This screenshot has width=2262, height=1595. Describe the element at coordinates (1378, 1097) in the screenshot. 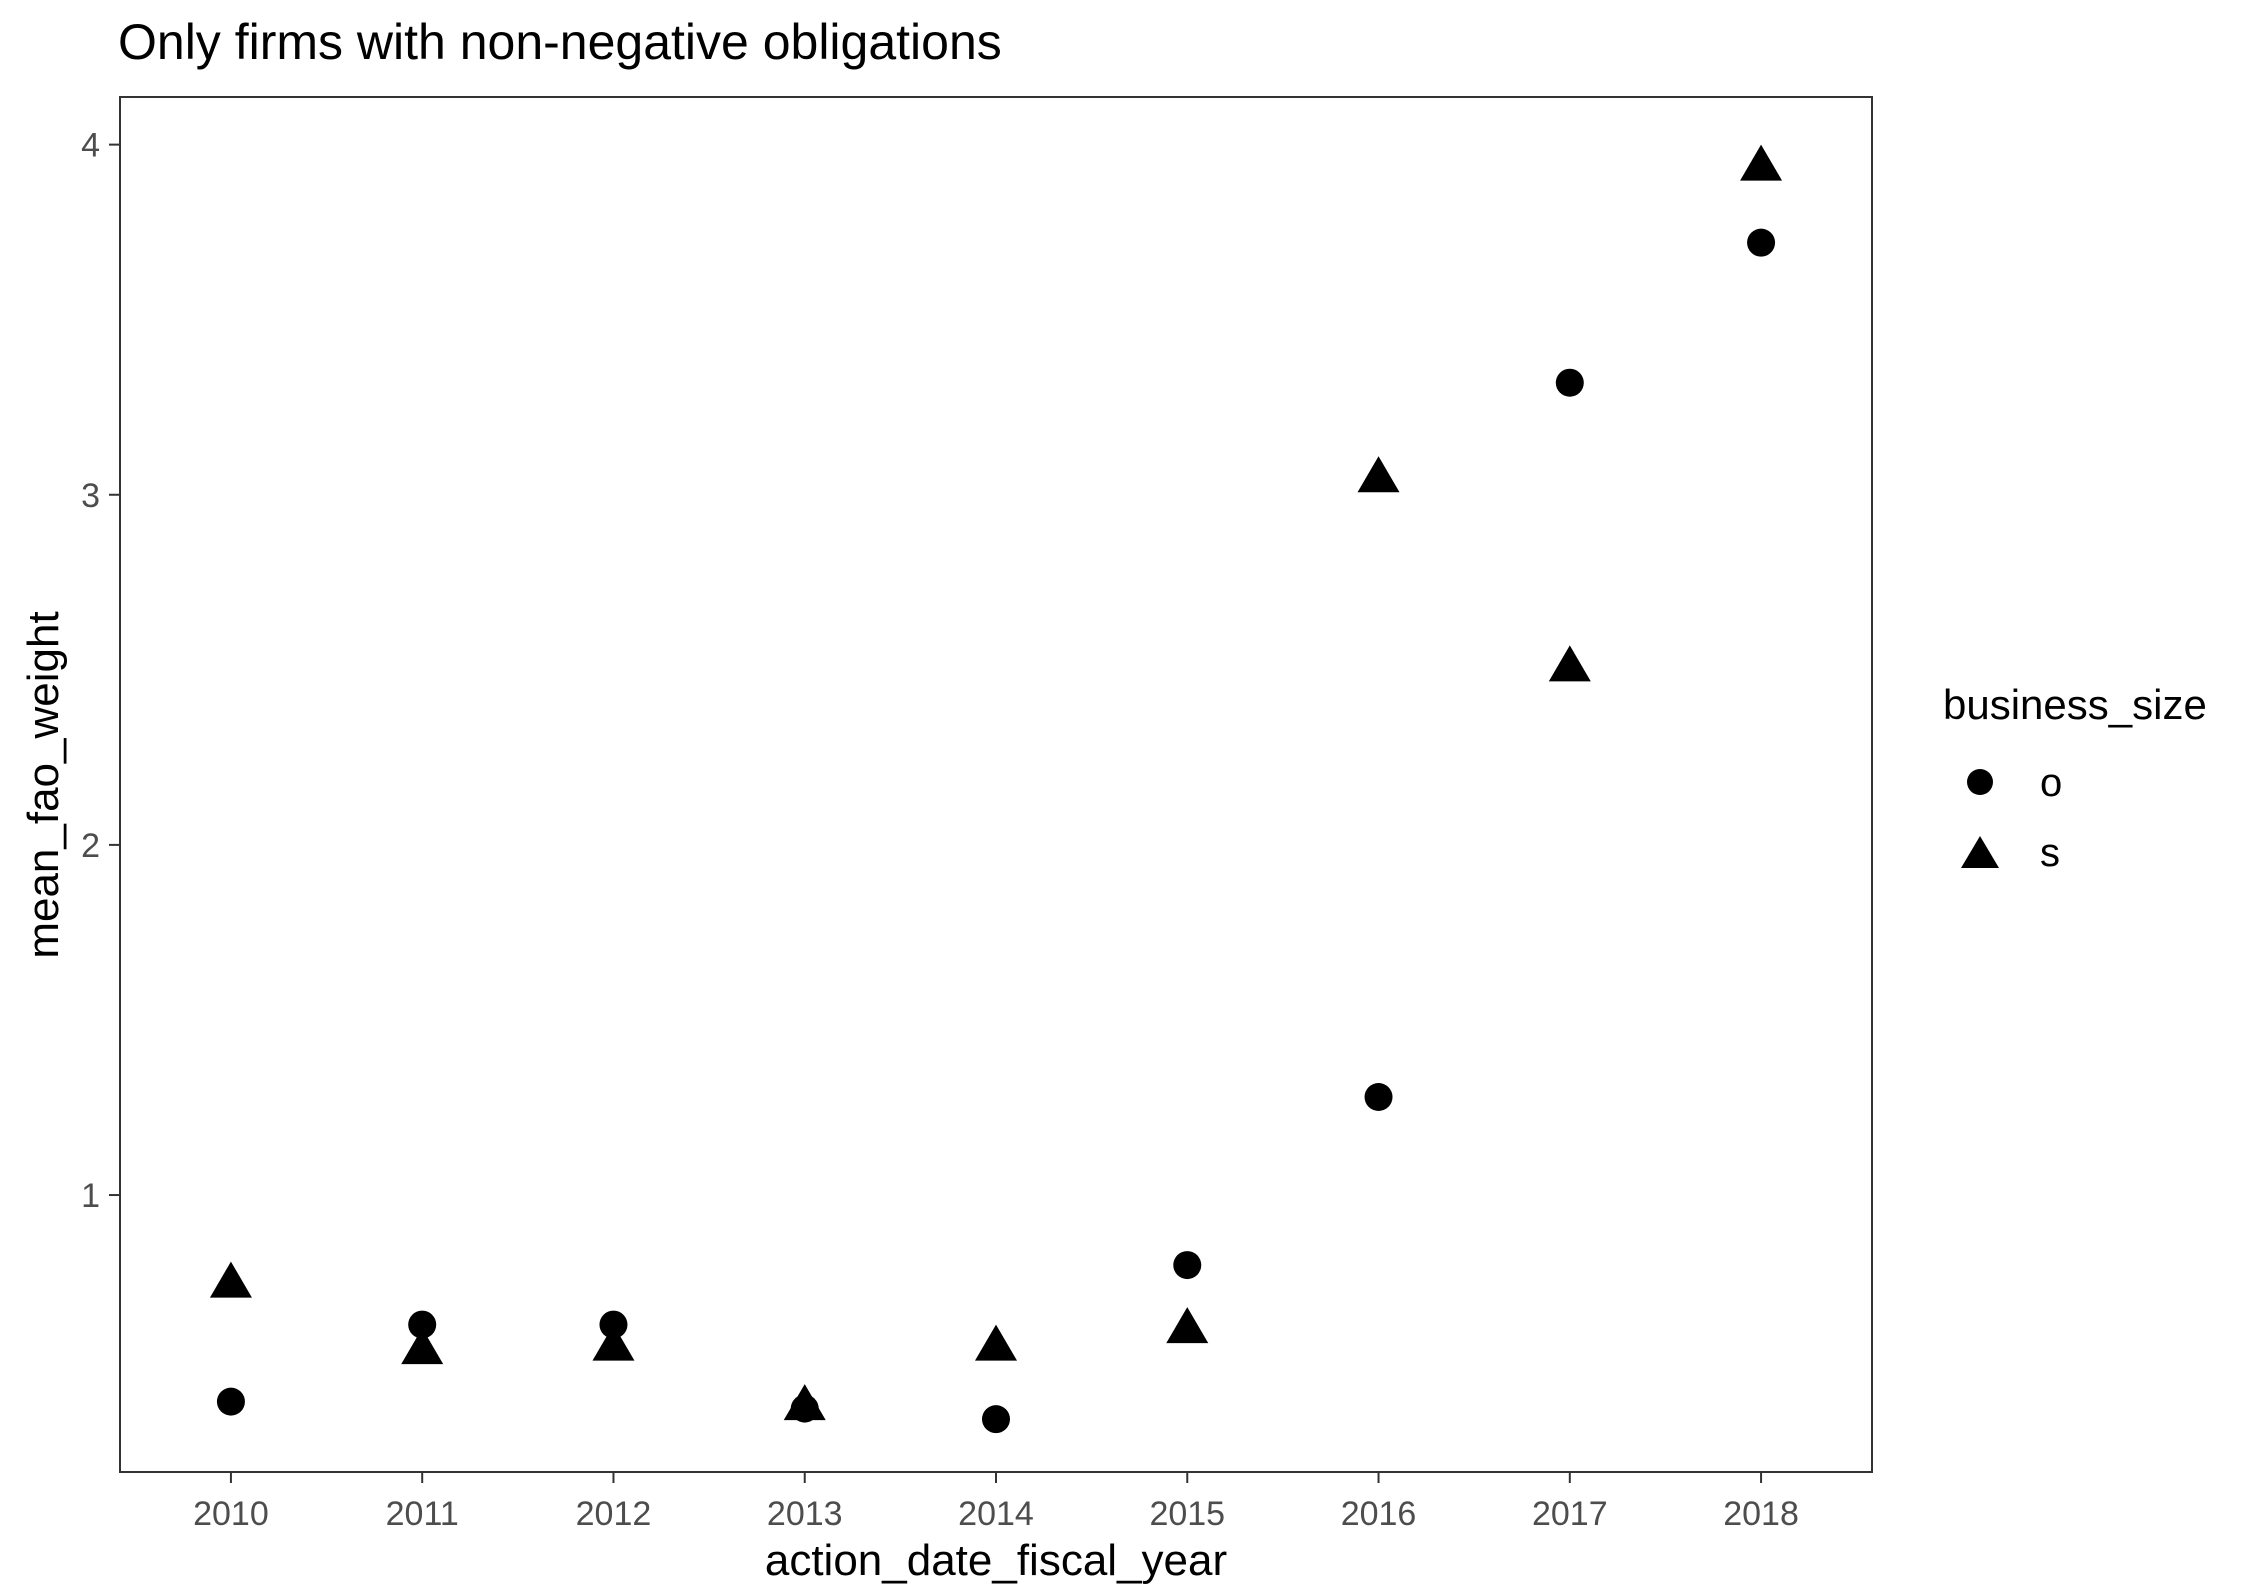

I see `point-o-2016` at that location.